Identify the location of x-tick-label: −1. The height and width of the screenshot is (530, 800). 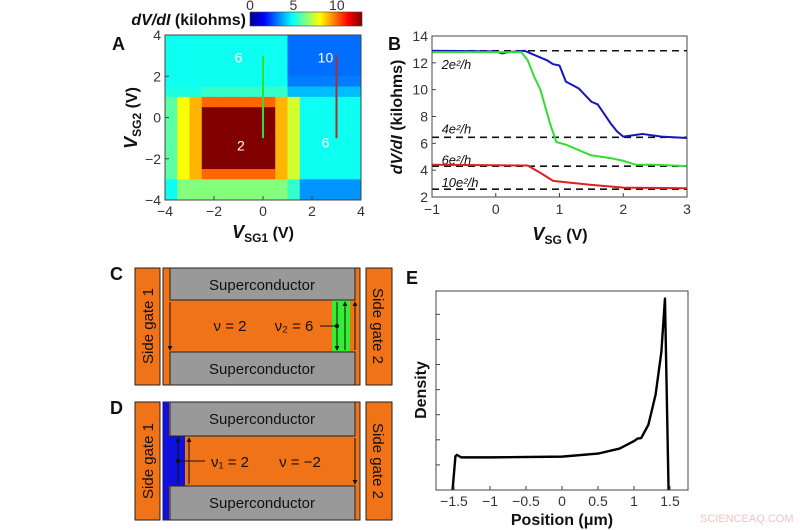
(432, 209).